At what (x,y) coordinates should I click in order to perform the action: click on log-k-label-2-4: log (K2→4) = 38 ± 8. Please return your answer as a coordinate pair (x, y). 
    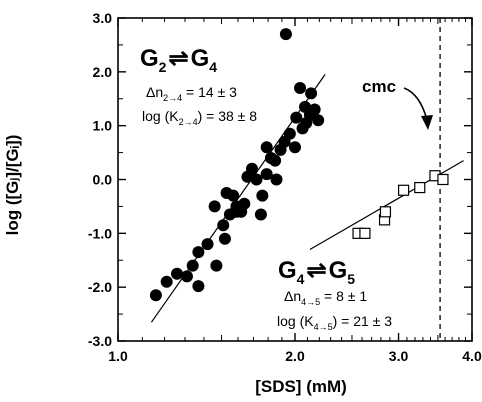
    Looking at the image, I should click on (199, 117).